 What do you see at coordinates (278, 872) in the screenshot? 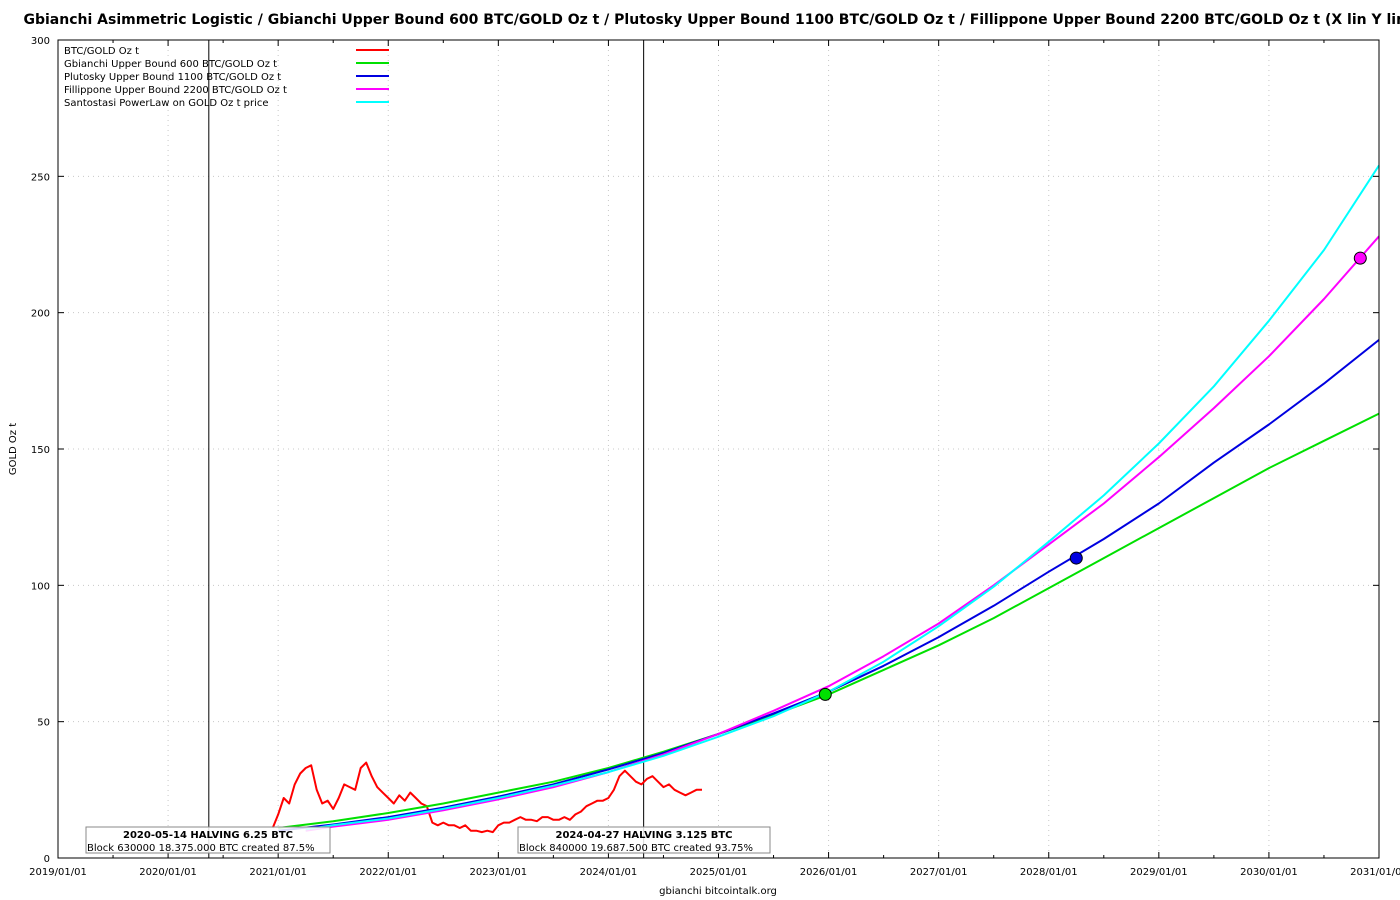
I see `x-tick-label: 2021/01/01` at bounding box center [278, 872].